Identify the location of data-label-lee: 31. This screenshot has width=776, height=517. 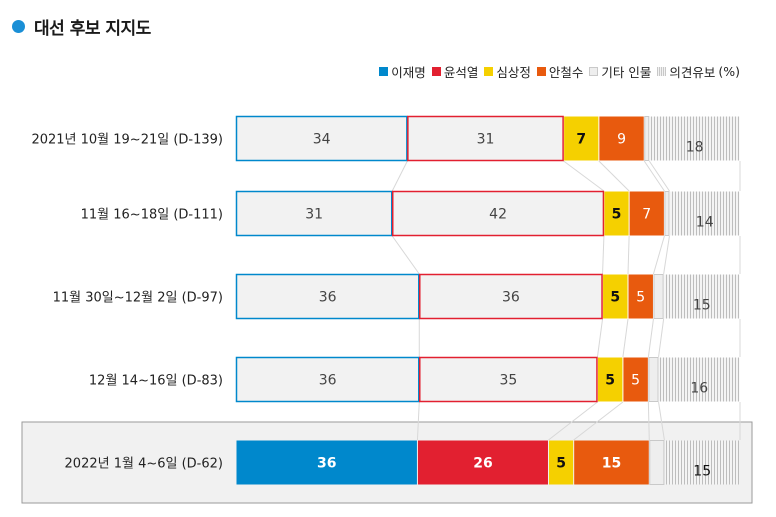
(314, 215).